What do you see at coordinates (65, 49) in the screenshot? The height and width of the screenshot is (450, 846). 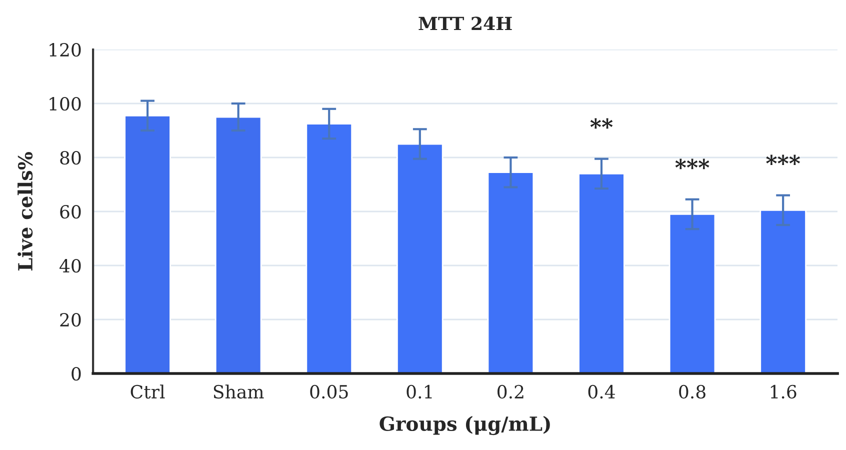 I see `y-tick-label: 120` at bounding box center [65, 49].